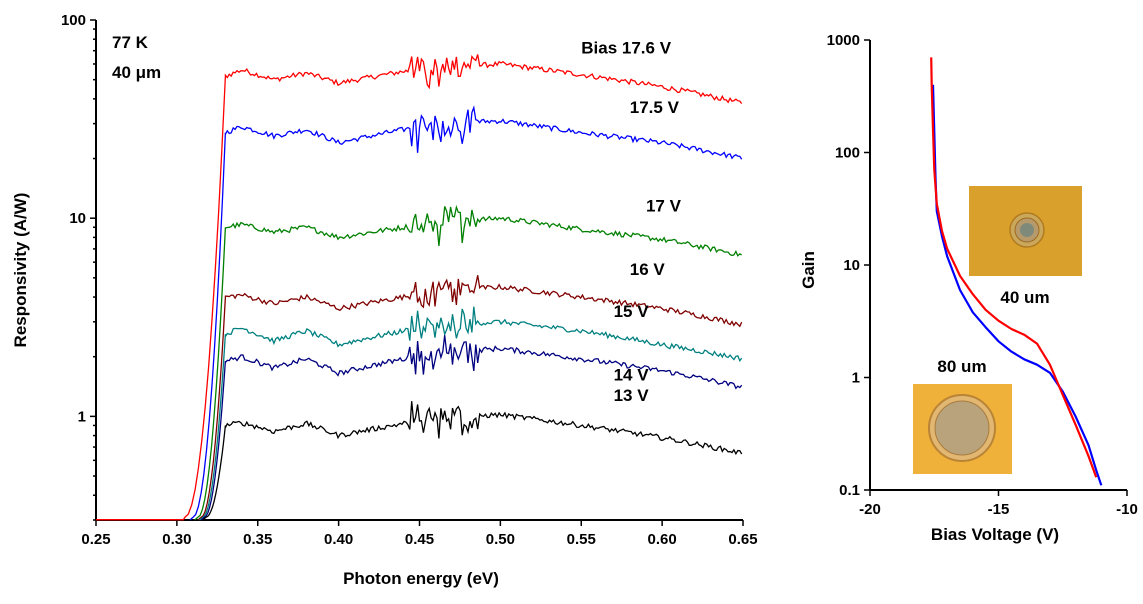 Image resolution: width=1143 pixels, height=604 pixels. What do you see at coordinates (632, 375) in the screenshot?
I see `left-series-label: 14 V` at bounding box center [632, 375].